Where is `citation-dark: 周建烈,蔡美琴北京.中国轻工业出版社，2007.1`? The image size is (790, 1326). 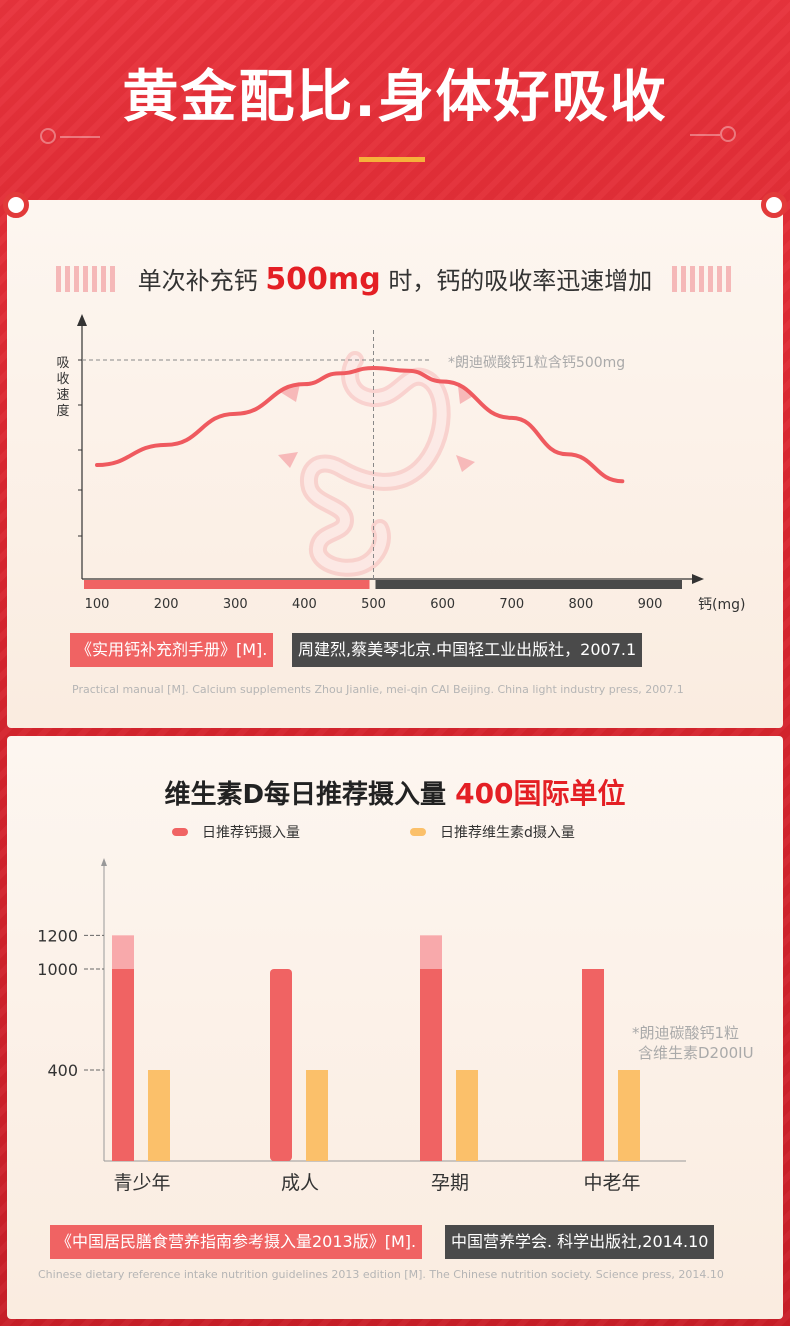
citation-dark: 周建烈,蔡美琴北京.中国轻工业出版社，2007.1 is located at coordinates (467, 650).